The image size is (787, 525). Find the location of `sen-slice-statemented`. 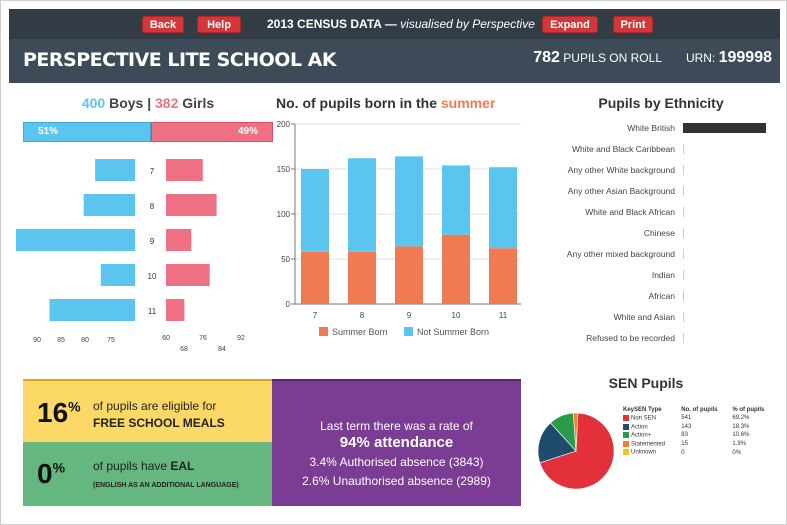

sen-slice-statemented is located at coordinates (576, 432).